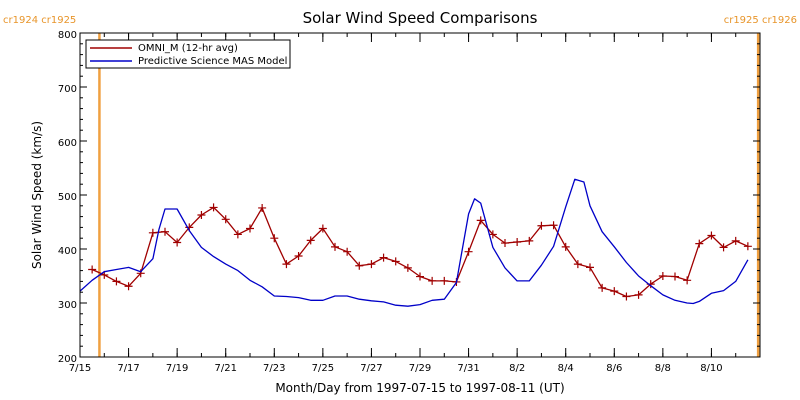  What do you see at coordinates (128, 368) in the screenshot?
I see `x-tick-label: 7/17` at bounding box center [128, 368].